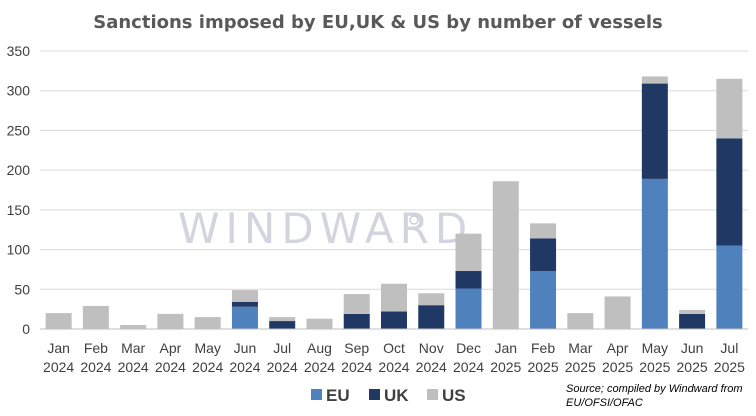  What do you see at coordinates (356, 348) in the screenshot?
I see `x-tick-month: Sep` at bounding box center [356, 348].